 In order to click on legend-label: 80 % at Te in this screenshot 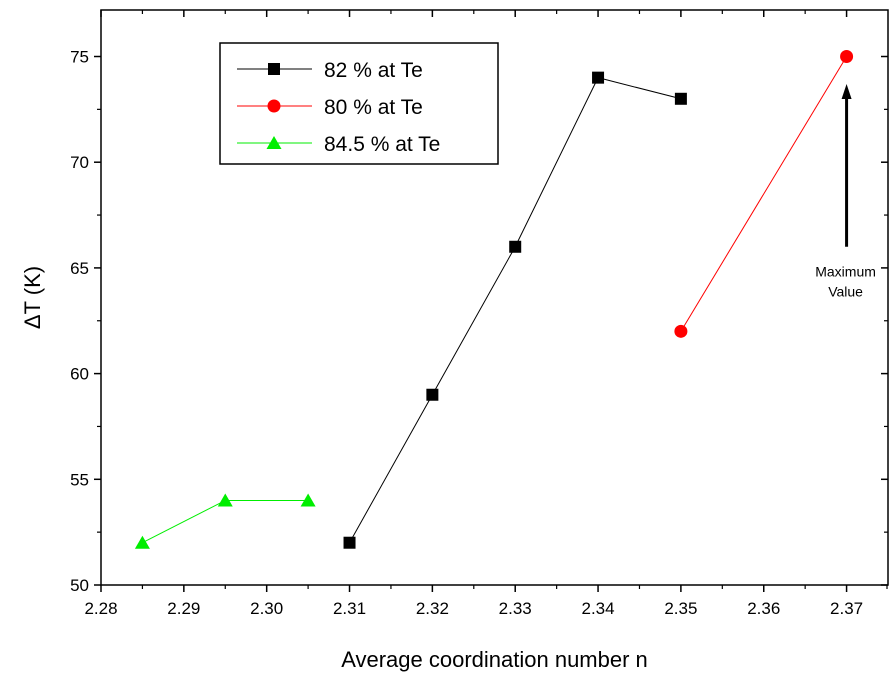, I will do `click(373, 107)`.